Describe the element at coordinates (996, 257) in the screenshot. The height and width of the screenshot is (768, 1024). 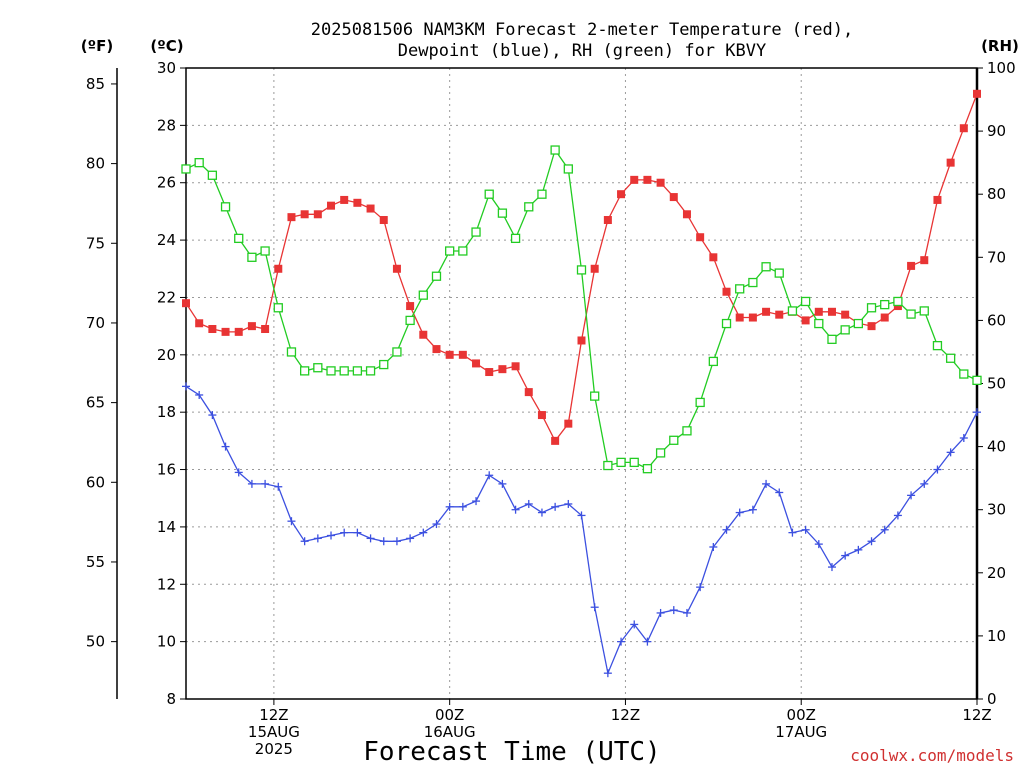
I see `rh-tick-label: 70` at that location.